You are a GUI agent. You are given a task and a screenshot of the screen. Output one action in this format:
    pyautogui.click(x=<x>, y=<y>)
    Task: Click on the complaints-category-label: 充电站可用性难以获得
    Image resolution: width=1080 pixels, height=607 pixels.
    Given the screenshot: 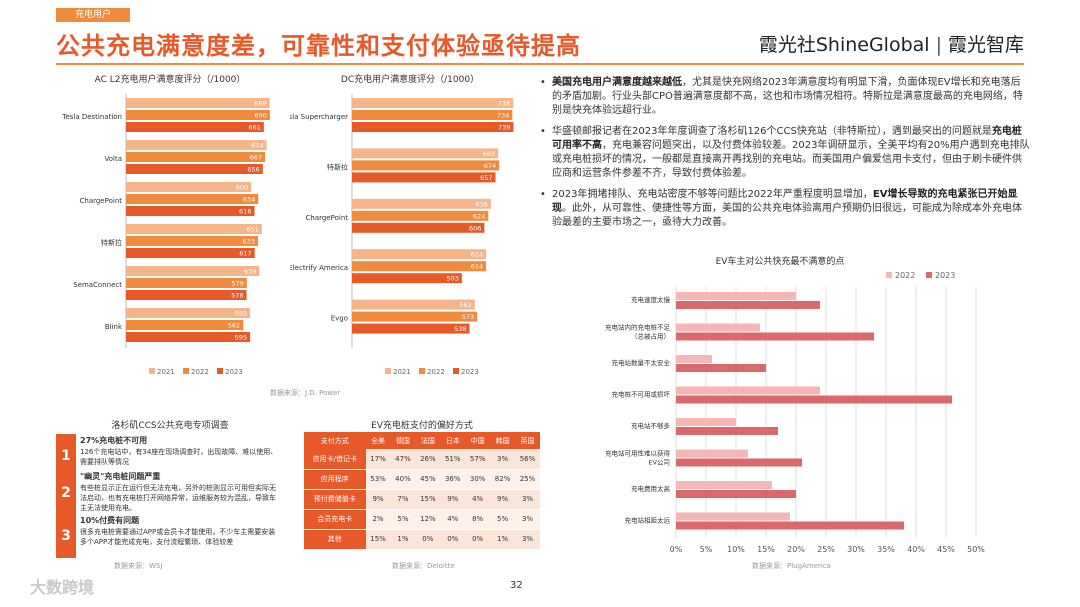 What is the action you would take?
    pyautogui.click(x=638, y=453)
    